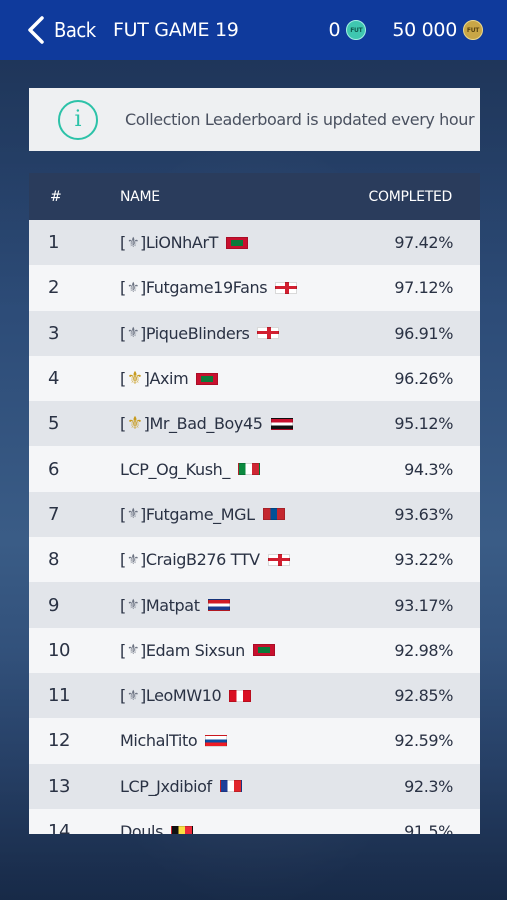 The image size is (507, 900). I want to click on points-balance: 0, so click(334, 30).